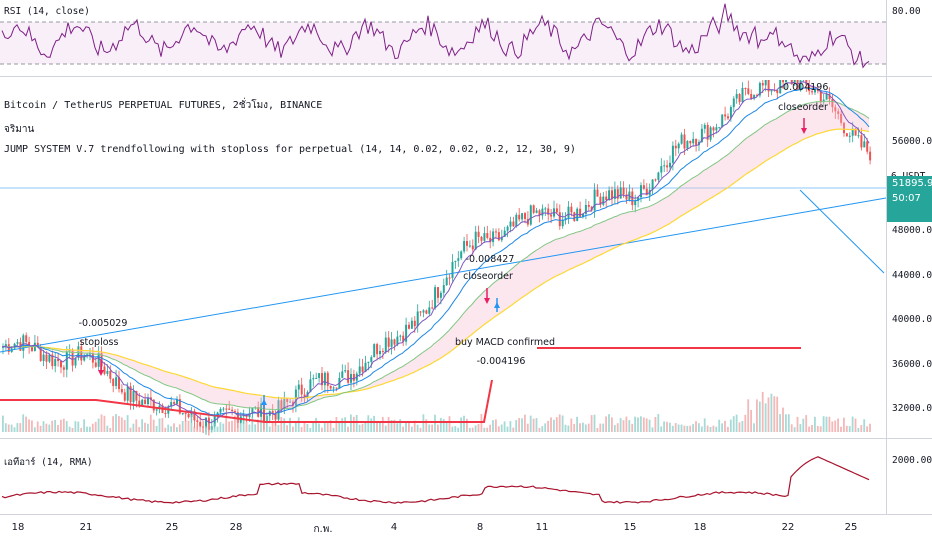 The height and width of the screenshot is (551, 932). I want to click on atr-legend: เอทีอาร์ (14, RMA), so click(48, 462).